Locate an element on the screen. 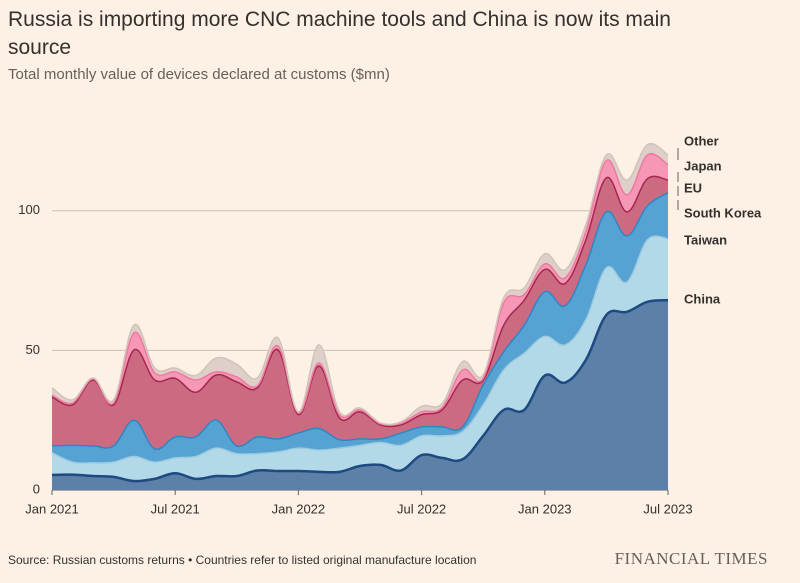  y-tick-label: 100 is located at coordinates (29, 209).